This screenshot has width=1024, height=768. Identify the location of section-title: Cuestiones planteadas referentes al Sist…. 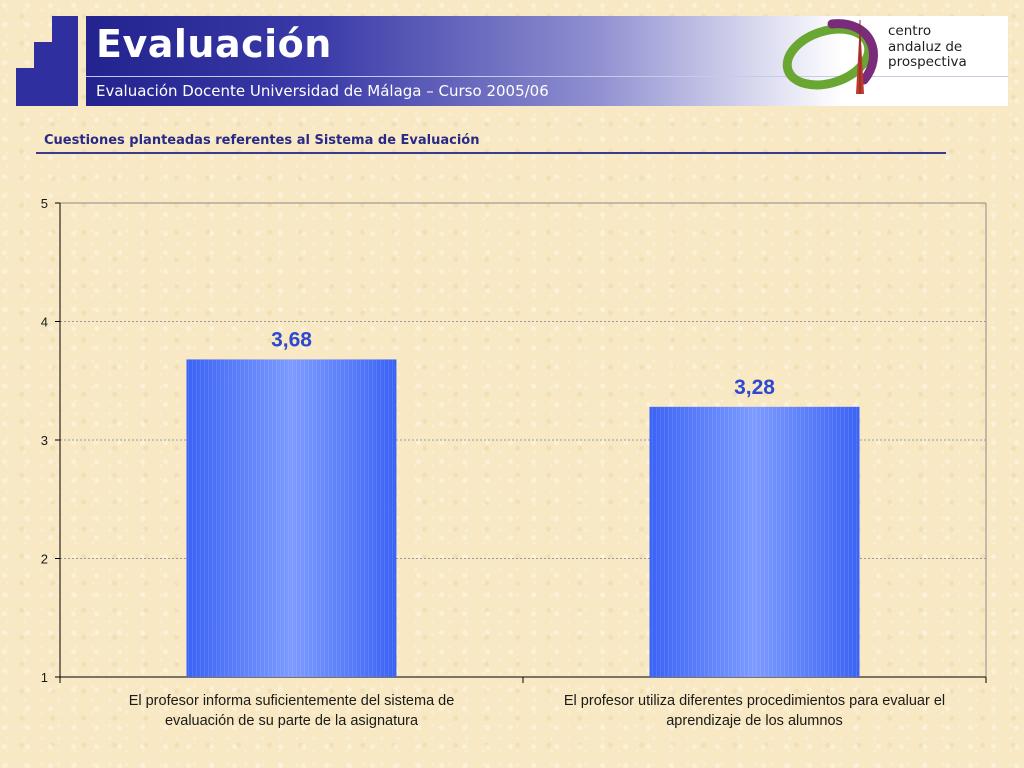
(262, 140).